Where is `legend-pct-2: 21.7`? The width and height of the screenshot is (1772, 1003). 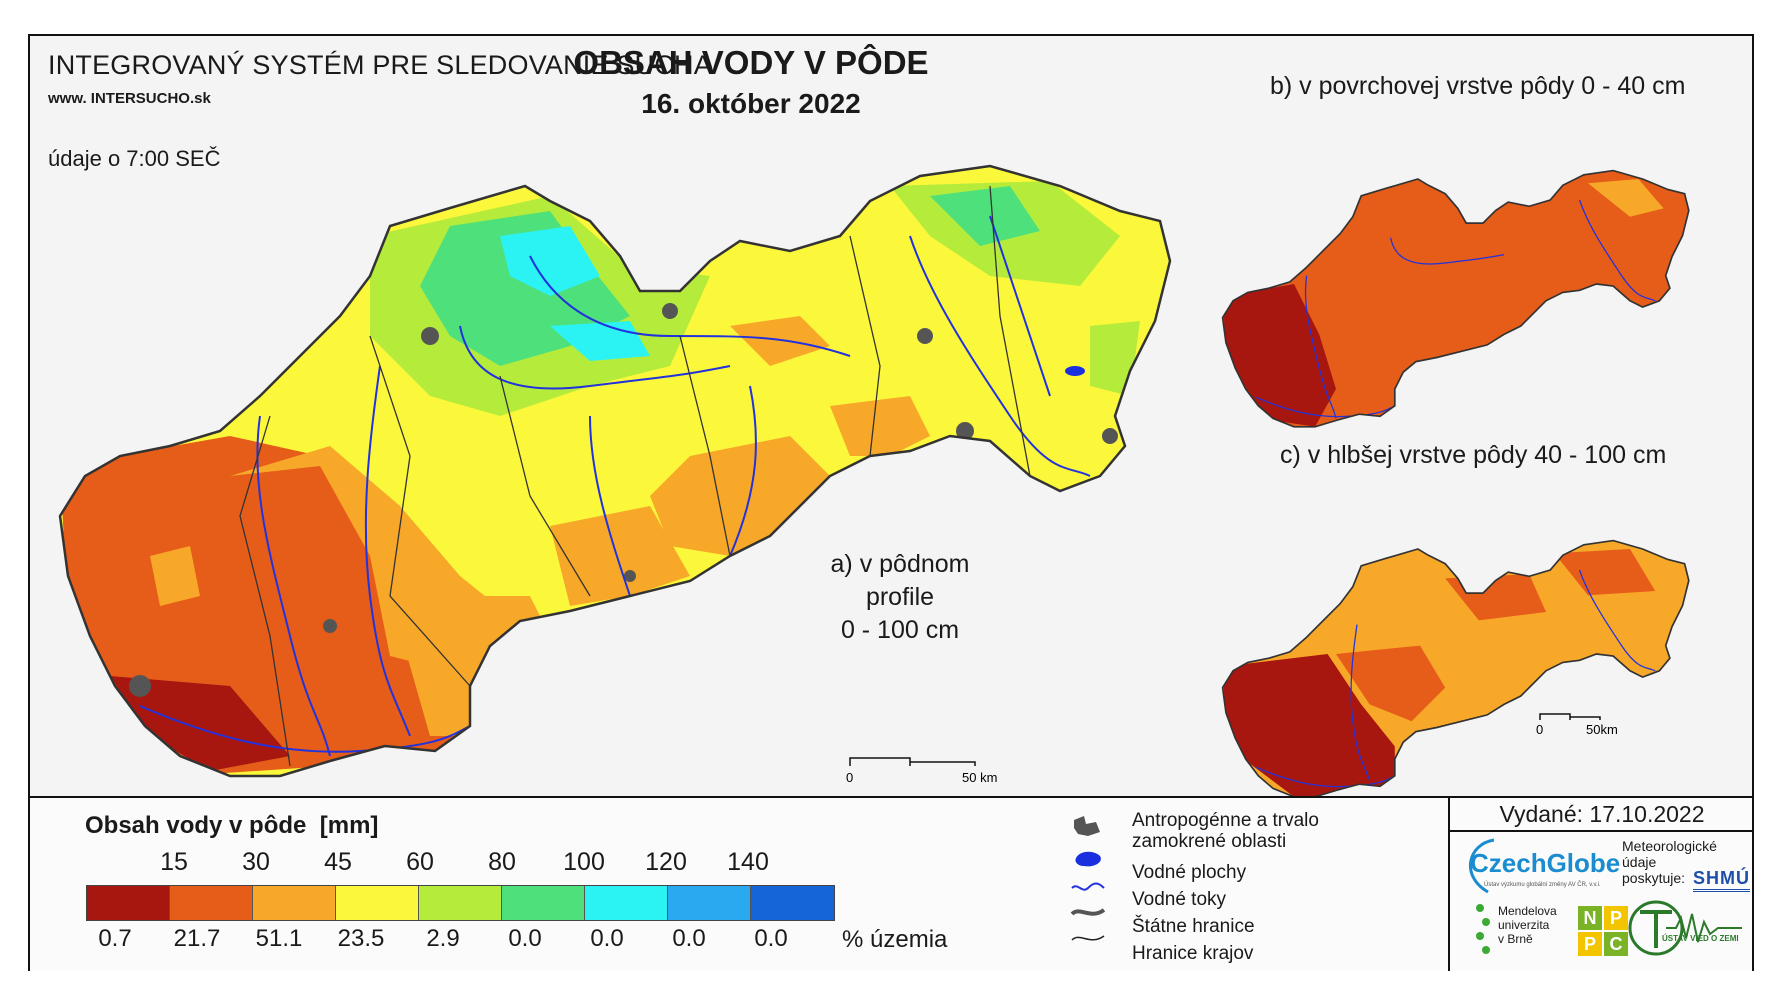
legend-pct-2: 21.7 is located at coordinates (197, 938).